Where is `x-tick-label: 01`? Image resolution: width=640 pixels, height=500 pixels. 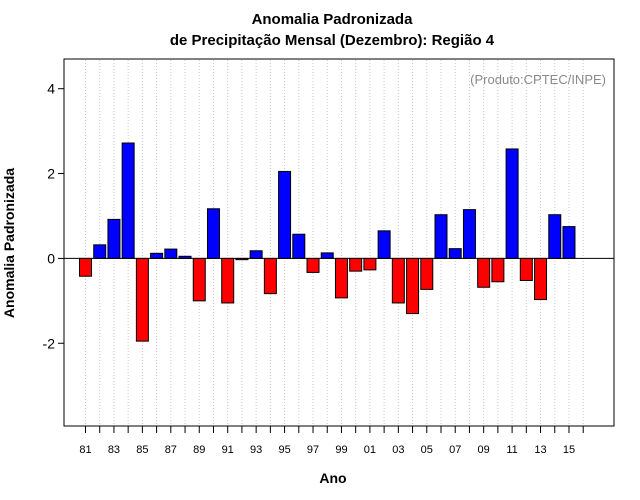
x-tick-label: 01 is located at coordinates (370, 450).